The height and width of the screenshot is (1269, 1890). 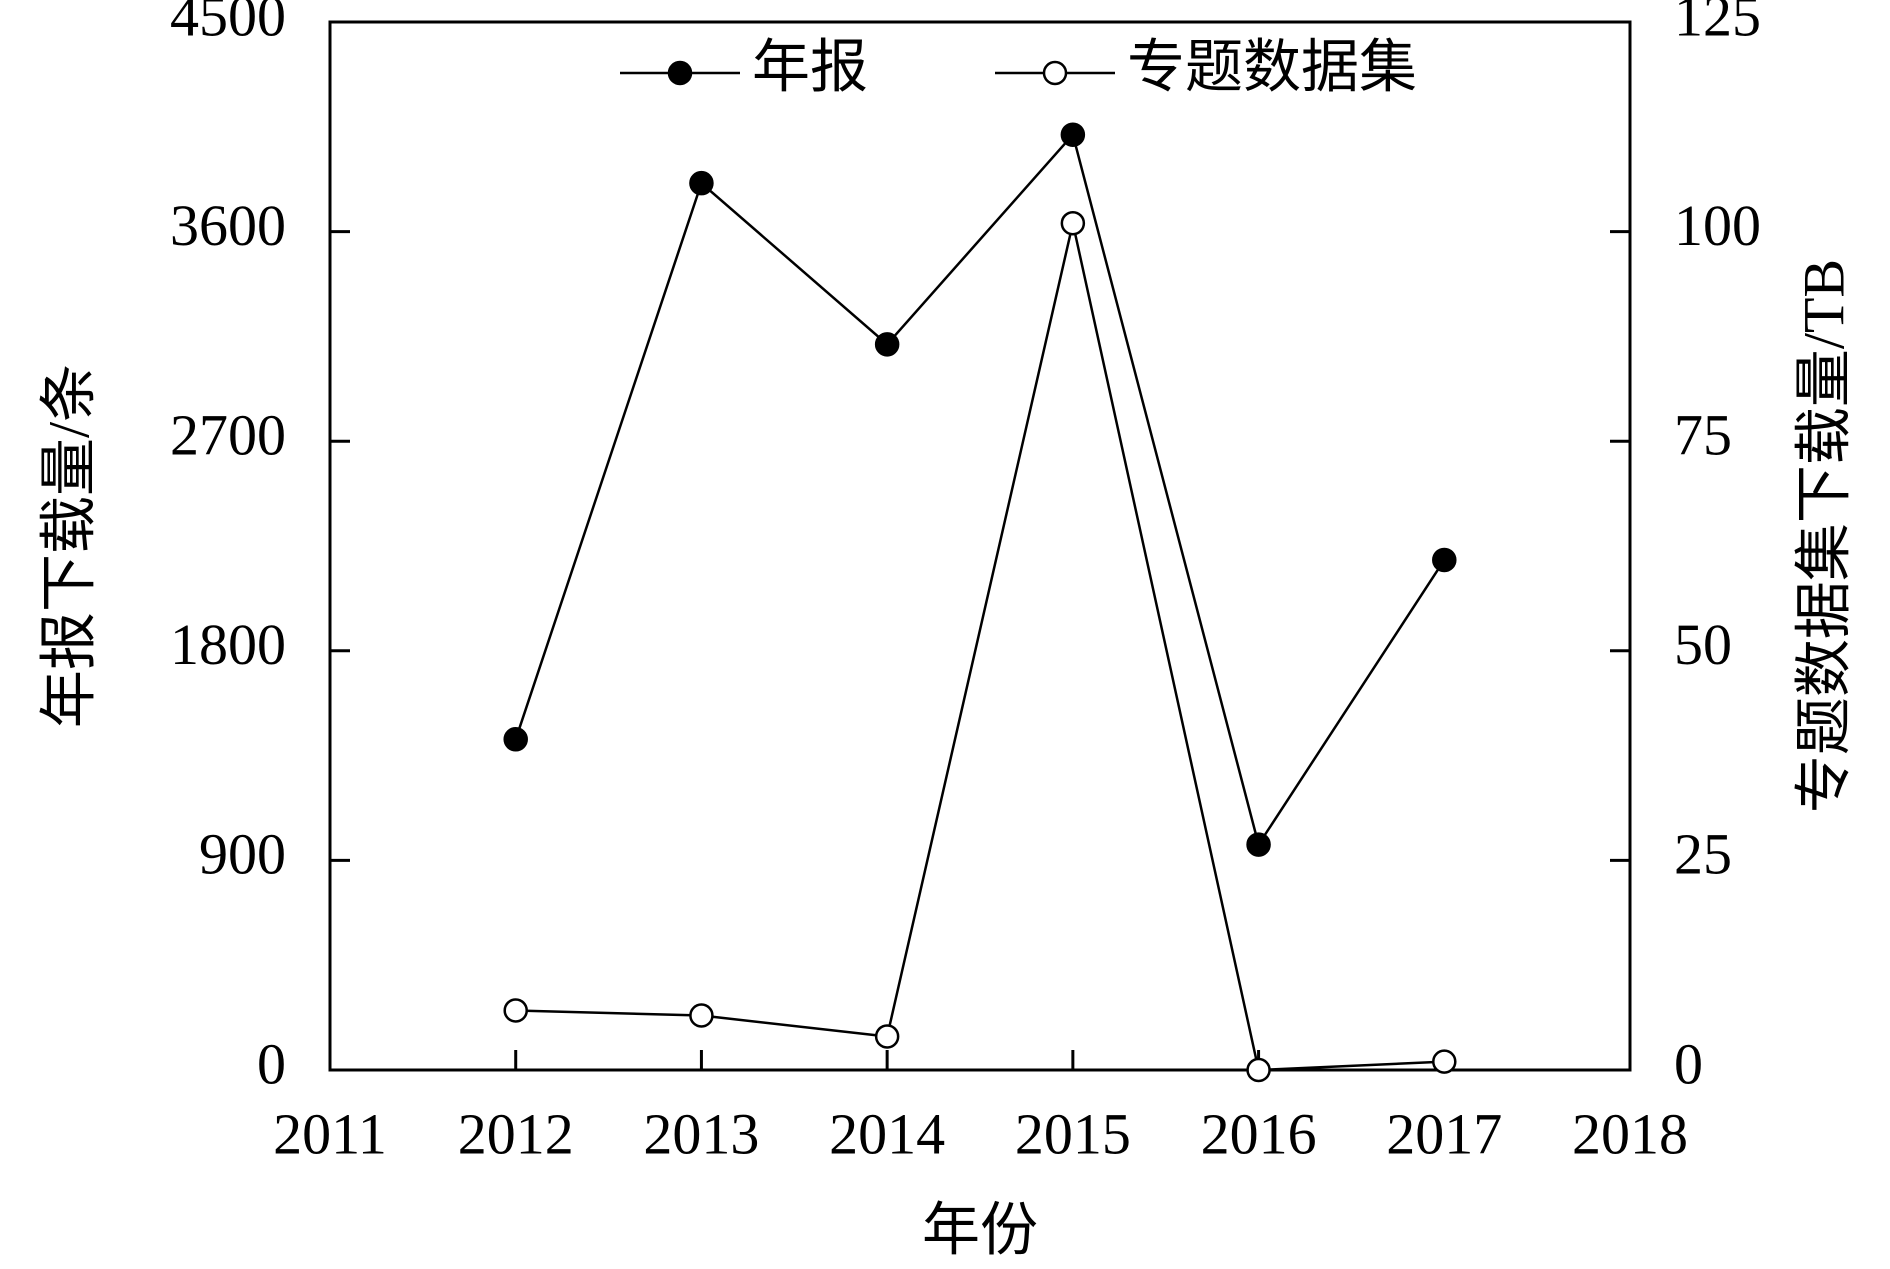 What do you see at coordinates (1688, 1063) in the screenshot?
I see `y2-tick-label: 0` at bounding box center [1688, 1063].